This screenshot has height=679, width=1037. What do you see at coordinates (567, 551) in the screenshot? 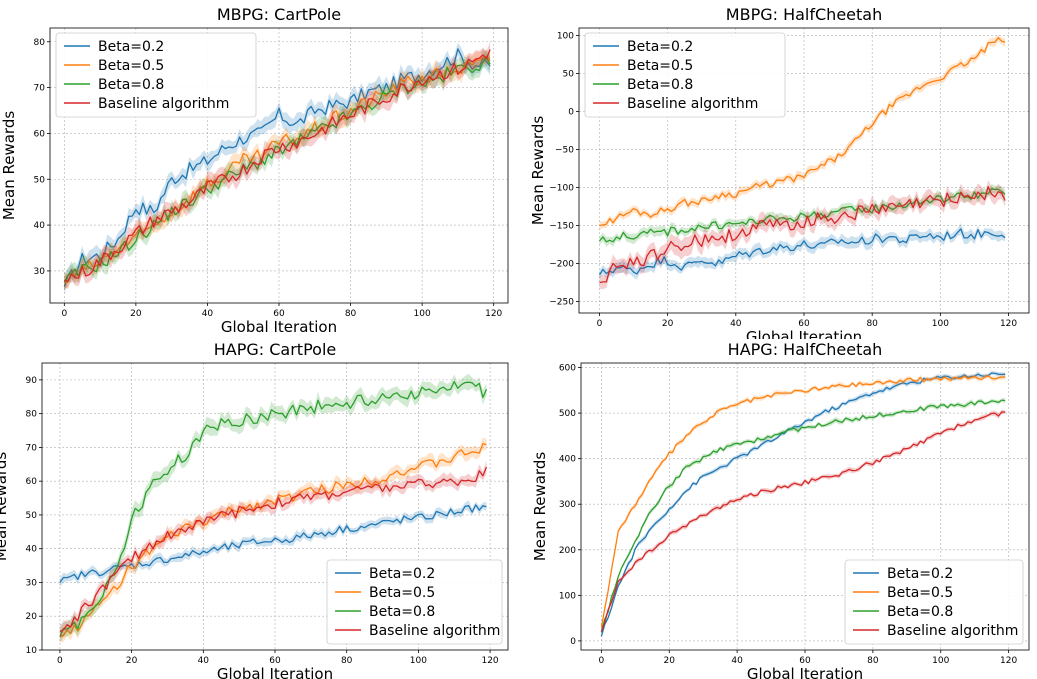
I see `y-tick-label: 200` at bounding box center [567, 551].